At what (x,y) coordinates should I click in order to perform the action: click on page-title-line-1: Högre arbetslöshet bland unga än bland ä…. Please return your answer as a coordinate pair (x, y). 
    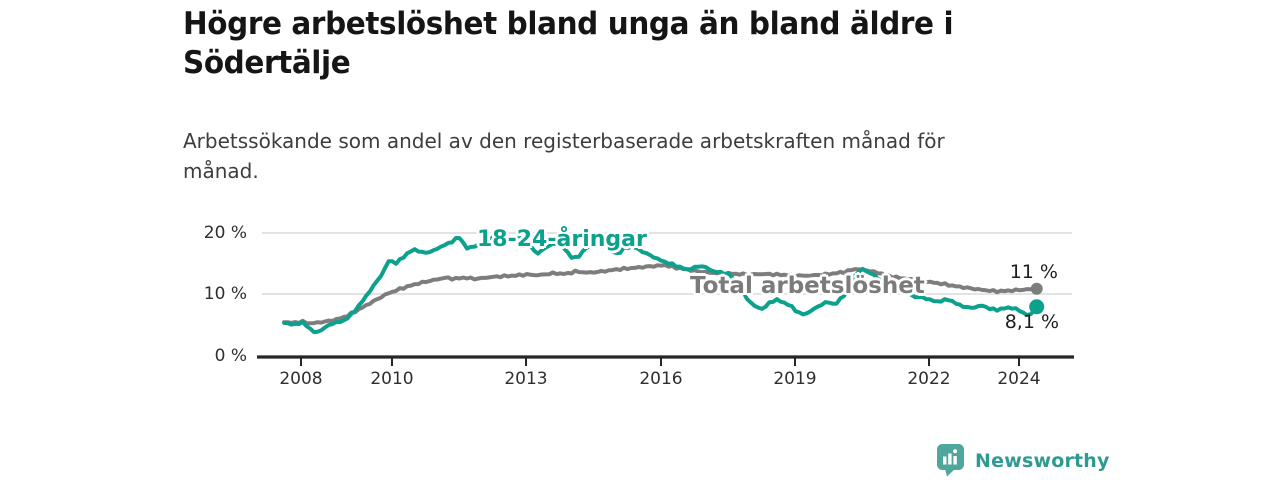
    Looking at the image, I should click on (568, 24).